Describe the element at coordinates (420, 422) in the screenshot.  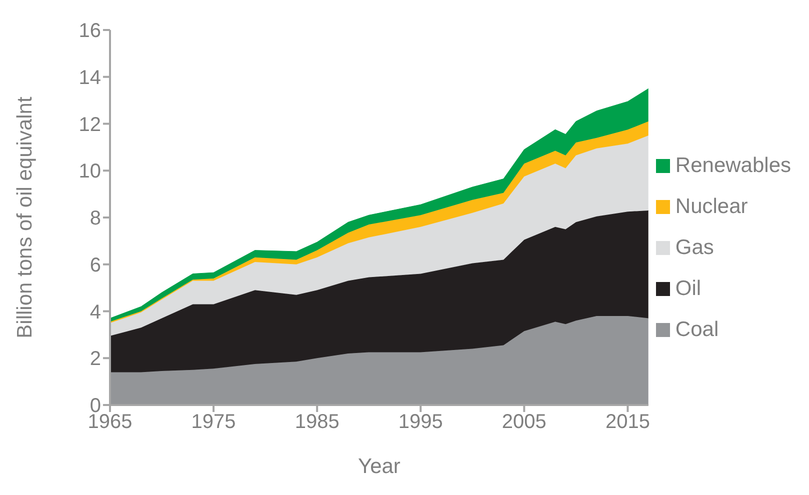
I see `x-tick-label: 1995` at that location.